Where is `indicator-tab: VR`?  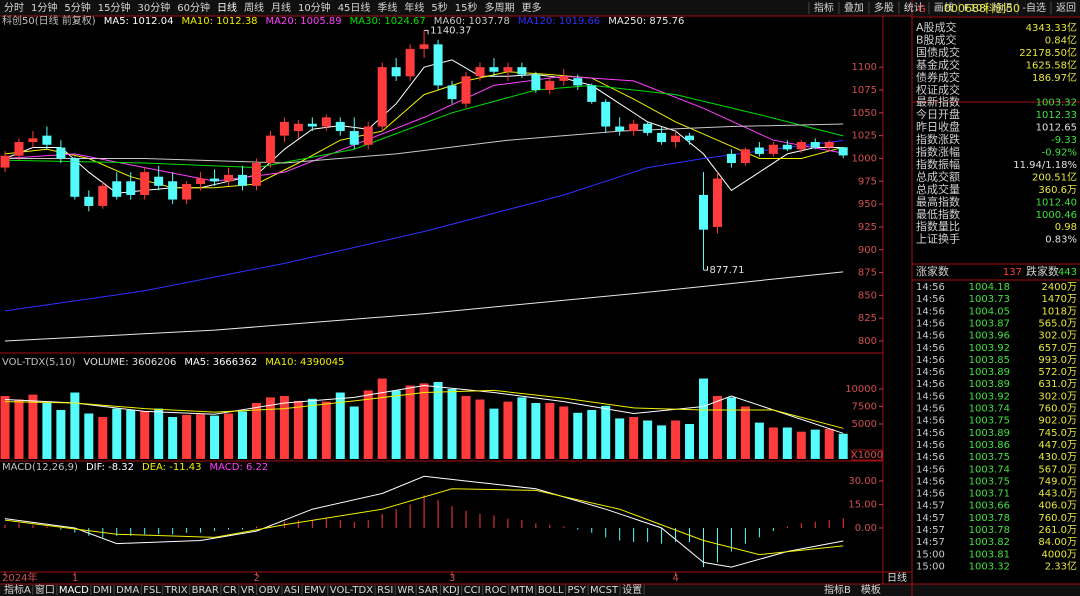
indicator-tab: VR is located at coordinates (248, 590).